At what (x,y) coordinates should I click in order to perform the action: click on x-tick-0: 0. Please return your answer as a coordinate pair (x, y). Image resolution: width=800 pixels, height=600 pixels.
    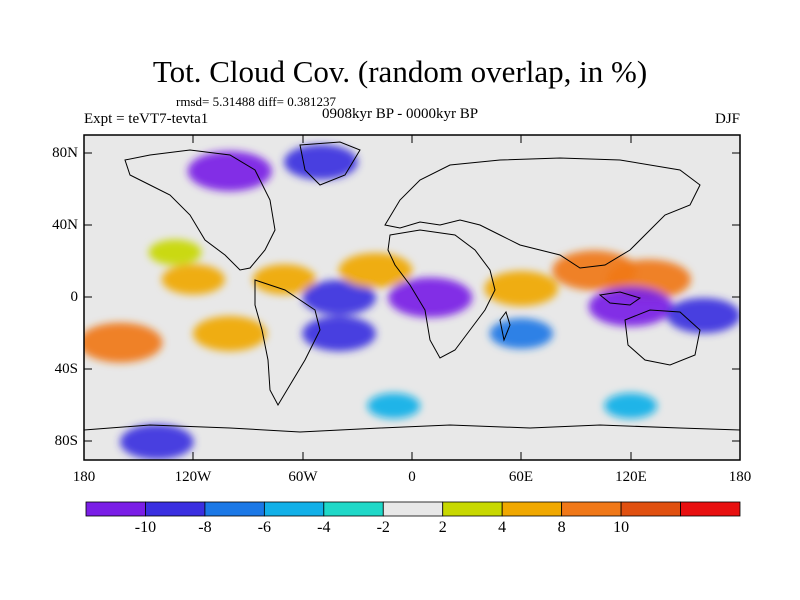
    Looking at the image, I should click on (412, 477).